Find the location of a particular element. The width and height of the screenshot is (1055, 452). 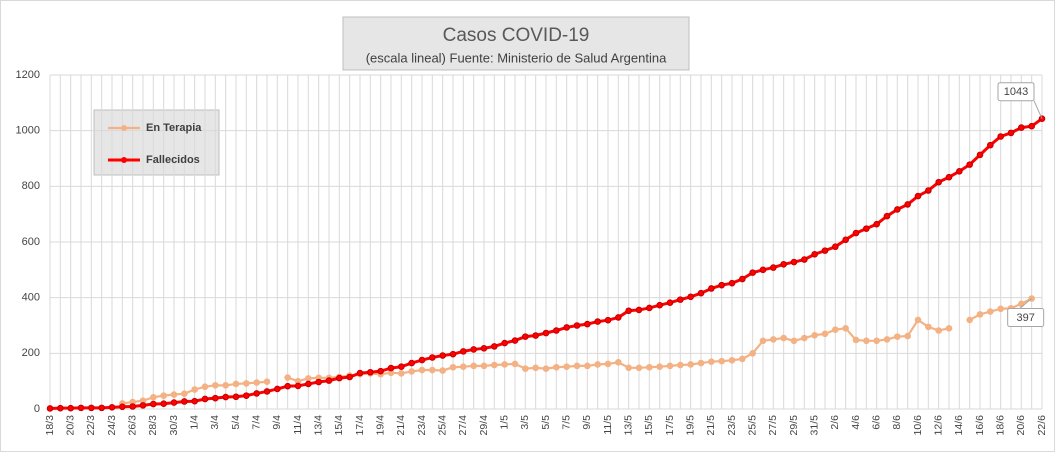

x-tick-label: 2/6 is located at coordinates (835, 422).